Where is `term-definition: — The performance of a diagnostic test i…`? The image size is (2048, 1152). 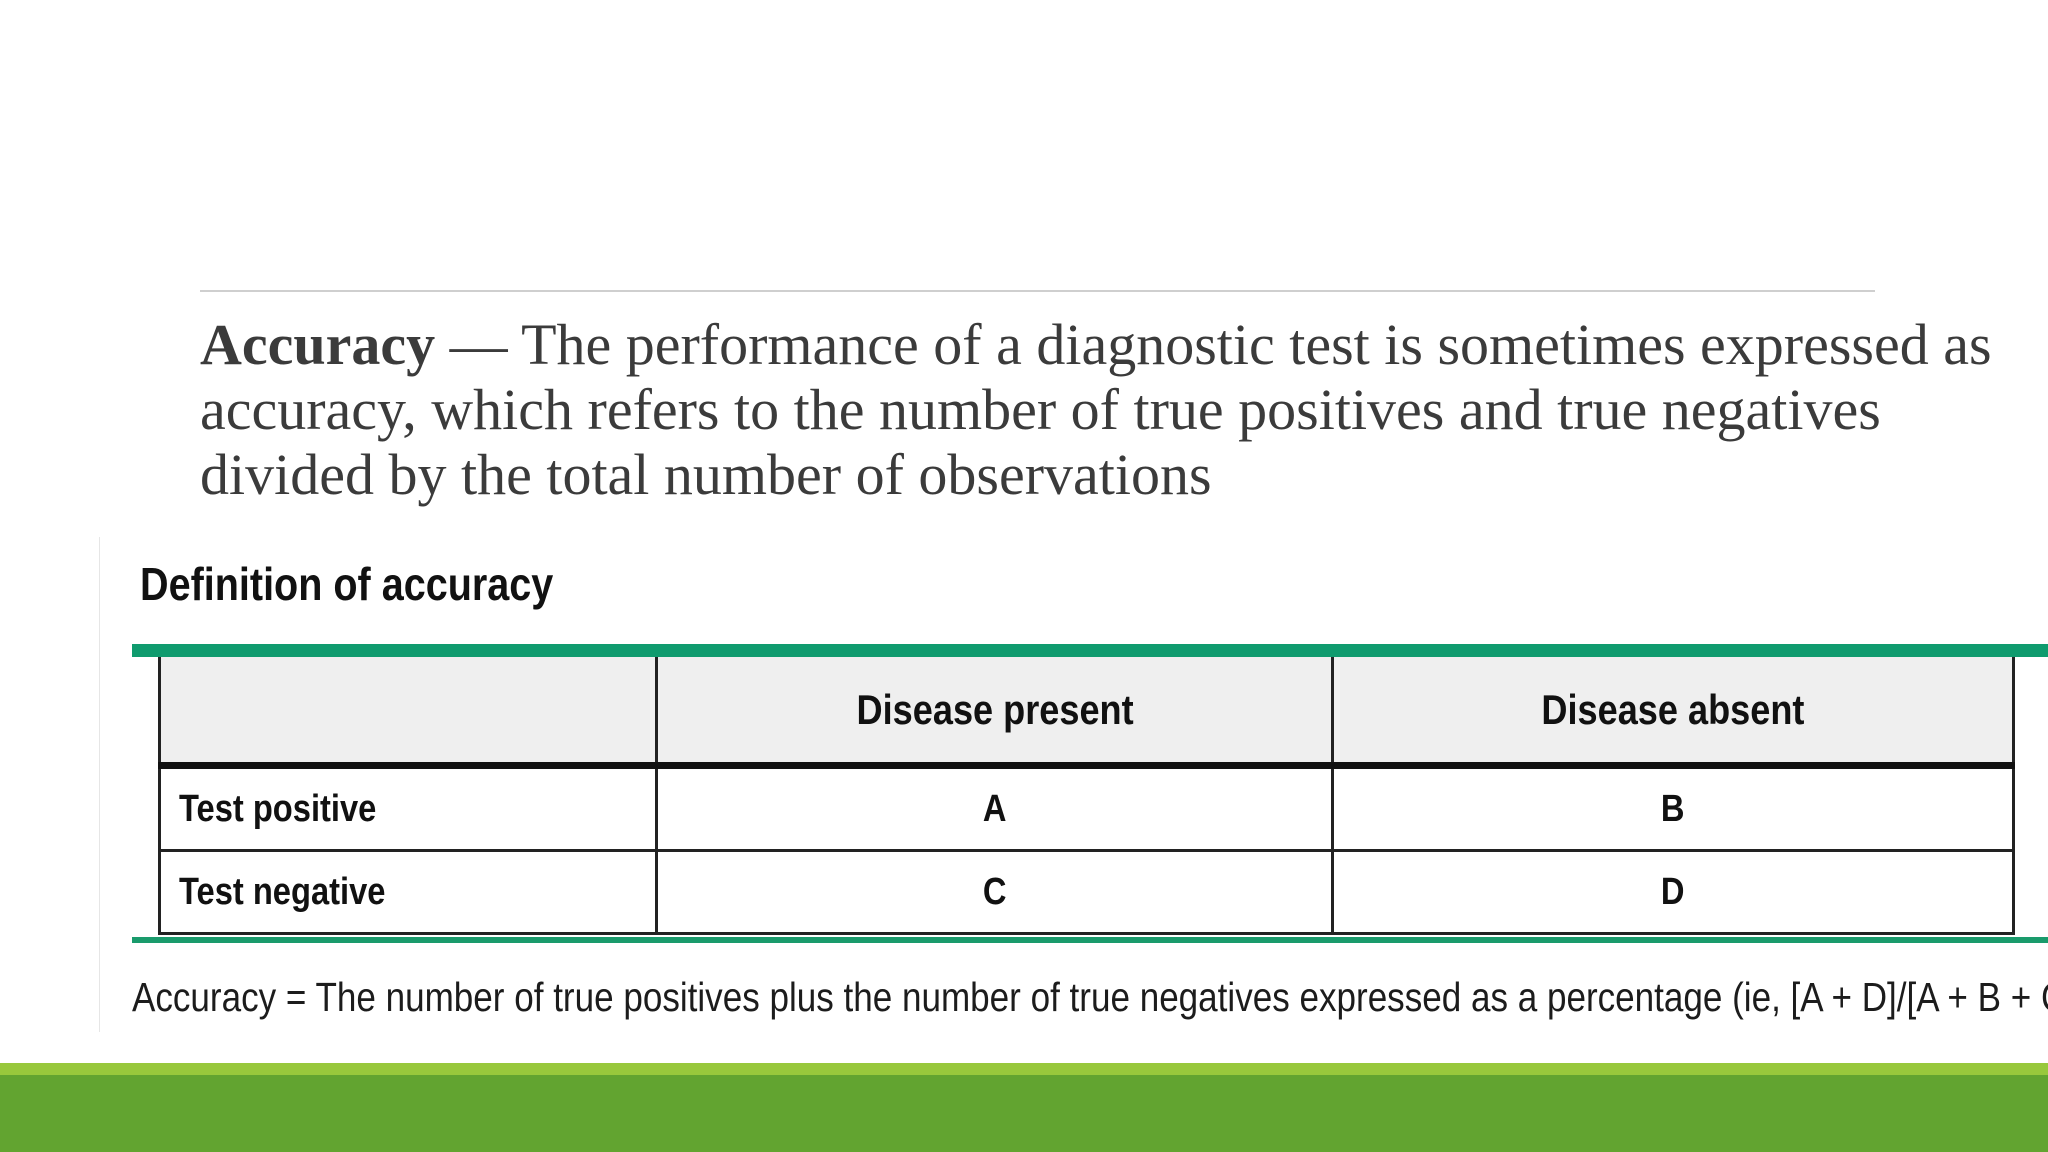
term-definition: — The performance of a diagnostic test i… is located at coordinates (1096, 409).